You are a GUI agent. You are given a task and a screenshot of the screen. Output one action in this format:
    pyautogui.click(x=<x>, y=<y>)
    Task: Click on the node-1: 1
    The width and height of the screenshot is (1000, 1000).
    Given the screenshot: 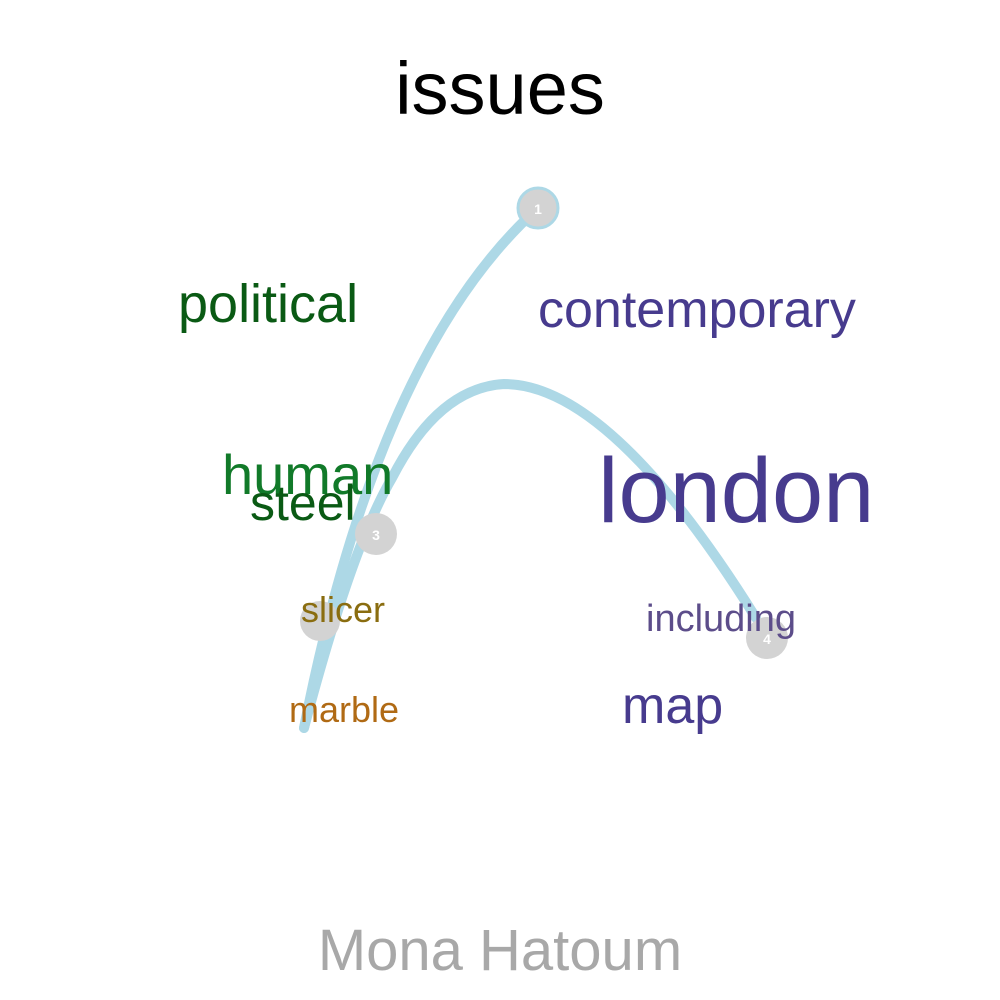 What is the action you would take?
    pyautogui.click(x=538, y=208)
    